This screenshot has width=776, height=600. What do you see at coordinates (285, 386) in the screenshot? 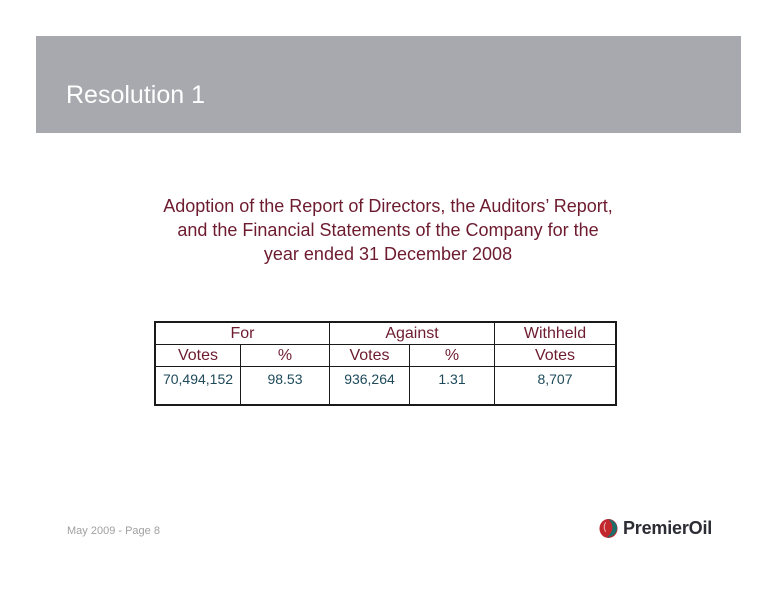
I see `cell-for-percent: 98.53` at bounding box center [285, 386].